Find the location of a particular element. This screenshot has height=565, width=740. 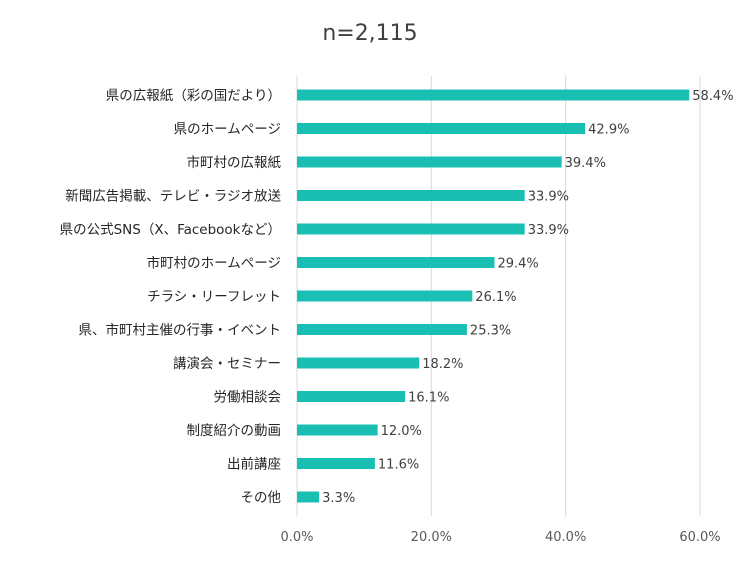

value-label-3: 33.9% is located at coordinates (548, 197).